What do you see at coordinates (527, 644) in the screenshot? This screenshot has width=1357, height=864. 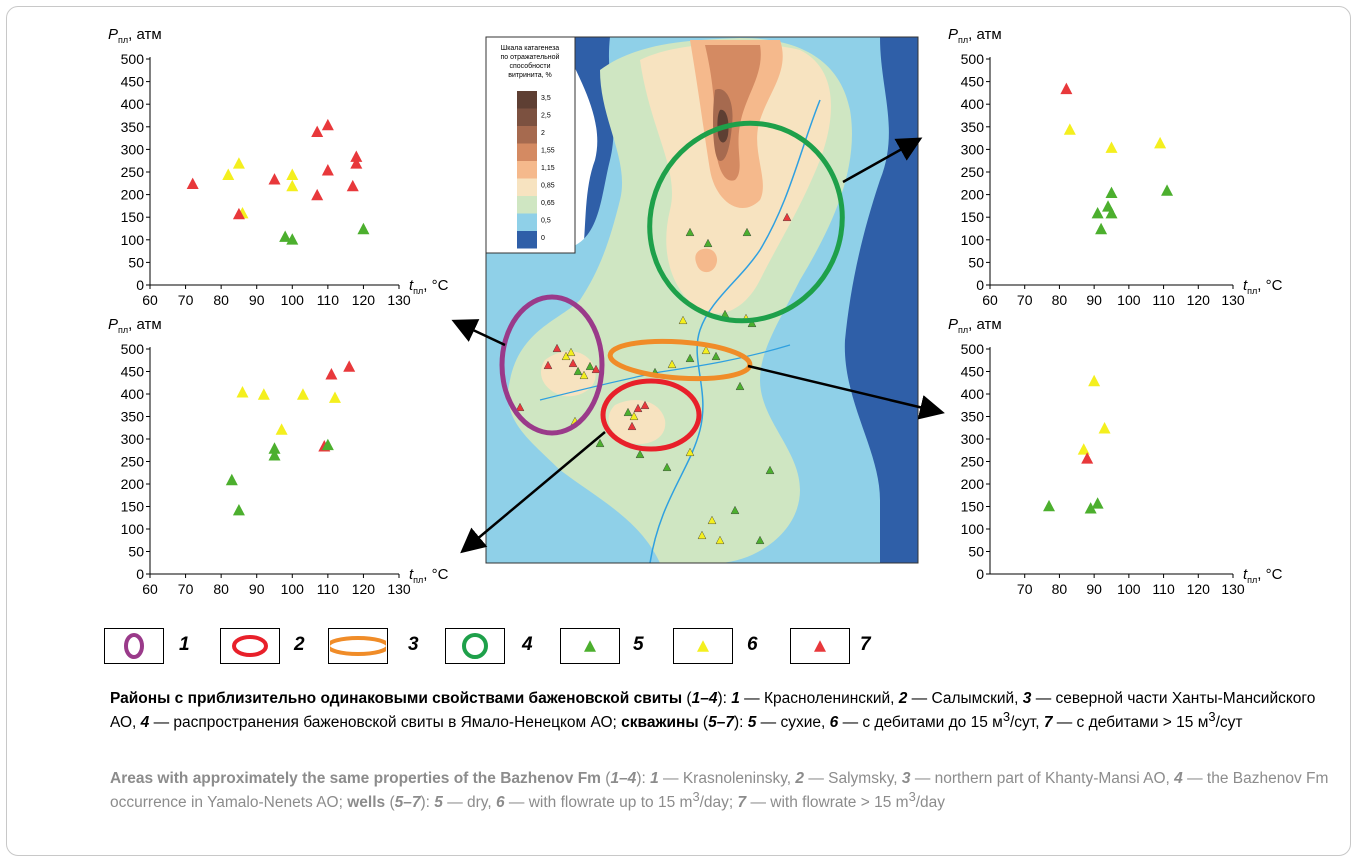 I see `legend-number-4: 4` at bounding box center [527, 644].